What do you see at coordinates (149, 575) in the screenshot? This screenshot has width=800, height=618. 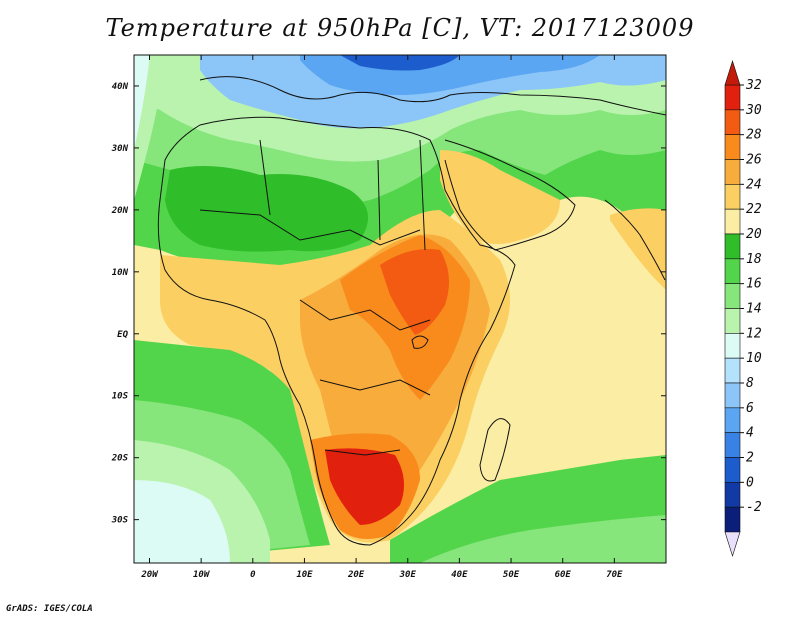 I see `lon-label: 20W` at bounding box center [149, 575].